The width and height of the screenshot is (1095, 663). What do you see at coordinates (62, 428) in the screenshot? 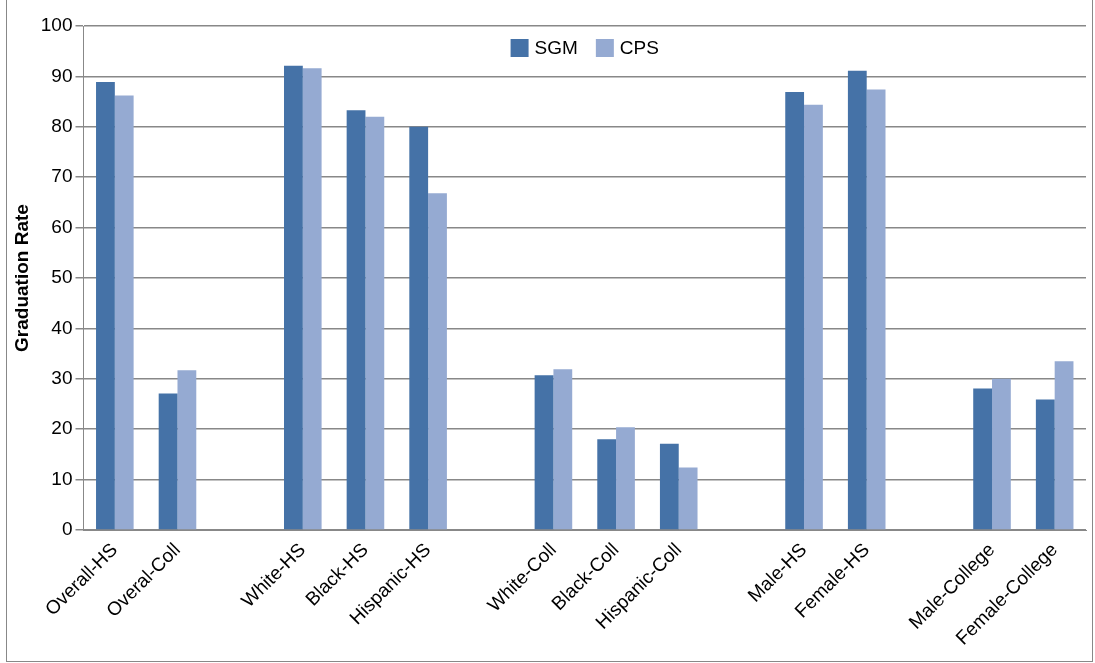
I see `y-tick-label: 20` at bounding box center [62, 428].